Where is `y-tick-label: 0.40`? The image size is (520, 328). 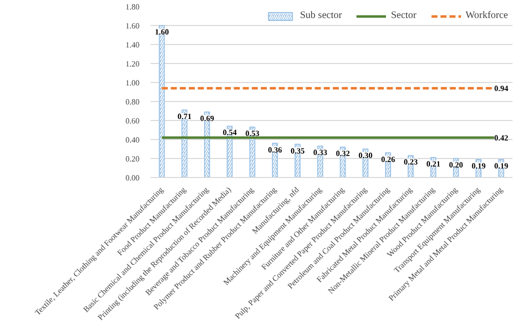
y-tick-label: 0.40 is located at coordinates (133, 140).